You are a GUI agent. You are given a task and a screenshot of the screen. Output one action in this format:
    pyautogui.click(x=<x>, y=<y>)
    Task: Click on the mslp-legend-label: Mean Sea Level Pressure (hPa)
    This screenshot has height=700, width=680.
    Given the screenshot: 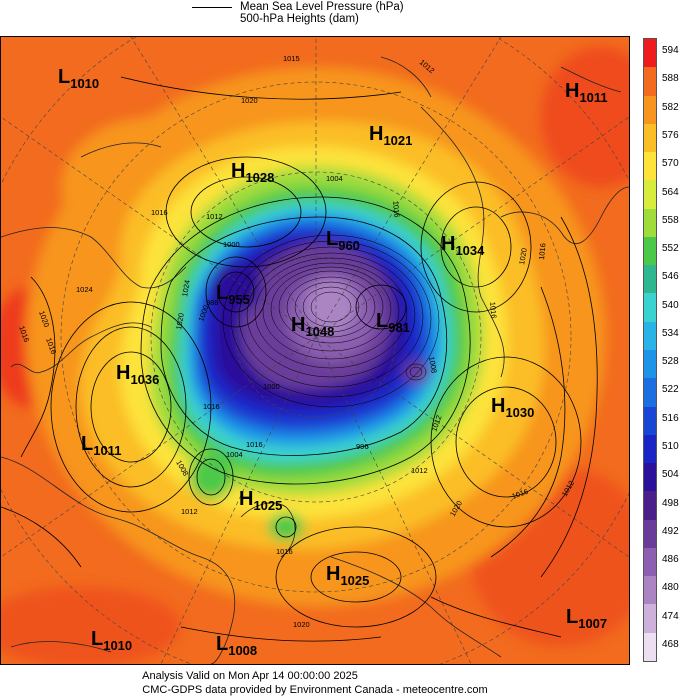 What is the action you would take?
    pyautogui.click(x=322, y=7)
    